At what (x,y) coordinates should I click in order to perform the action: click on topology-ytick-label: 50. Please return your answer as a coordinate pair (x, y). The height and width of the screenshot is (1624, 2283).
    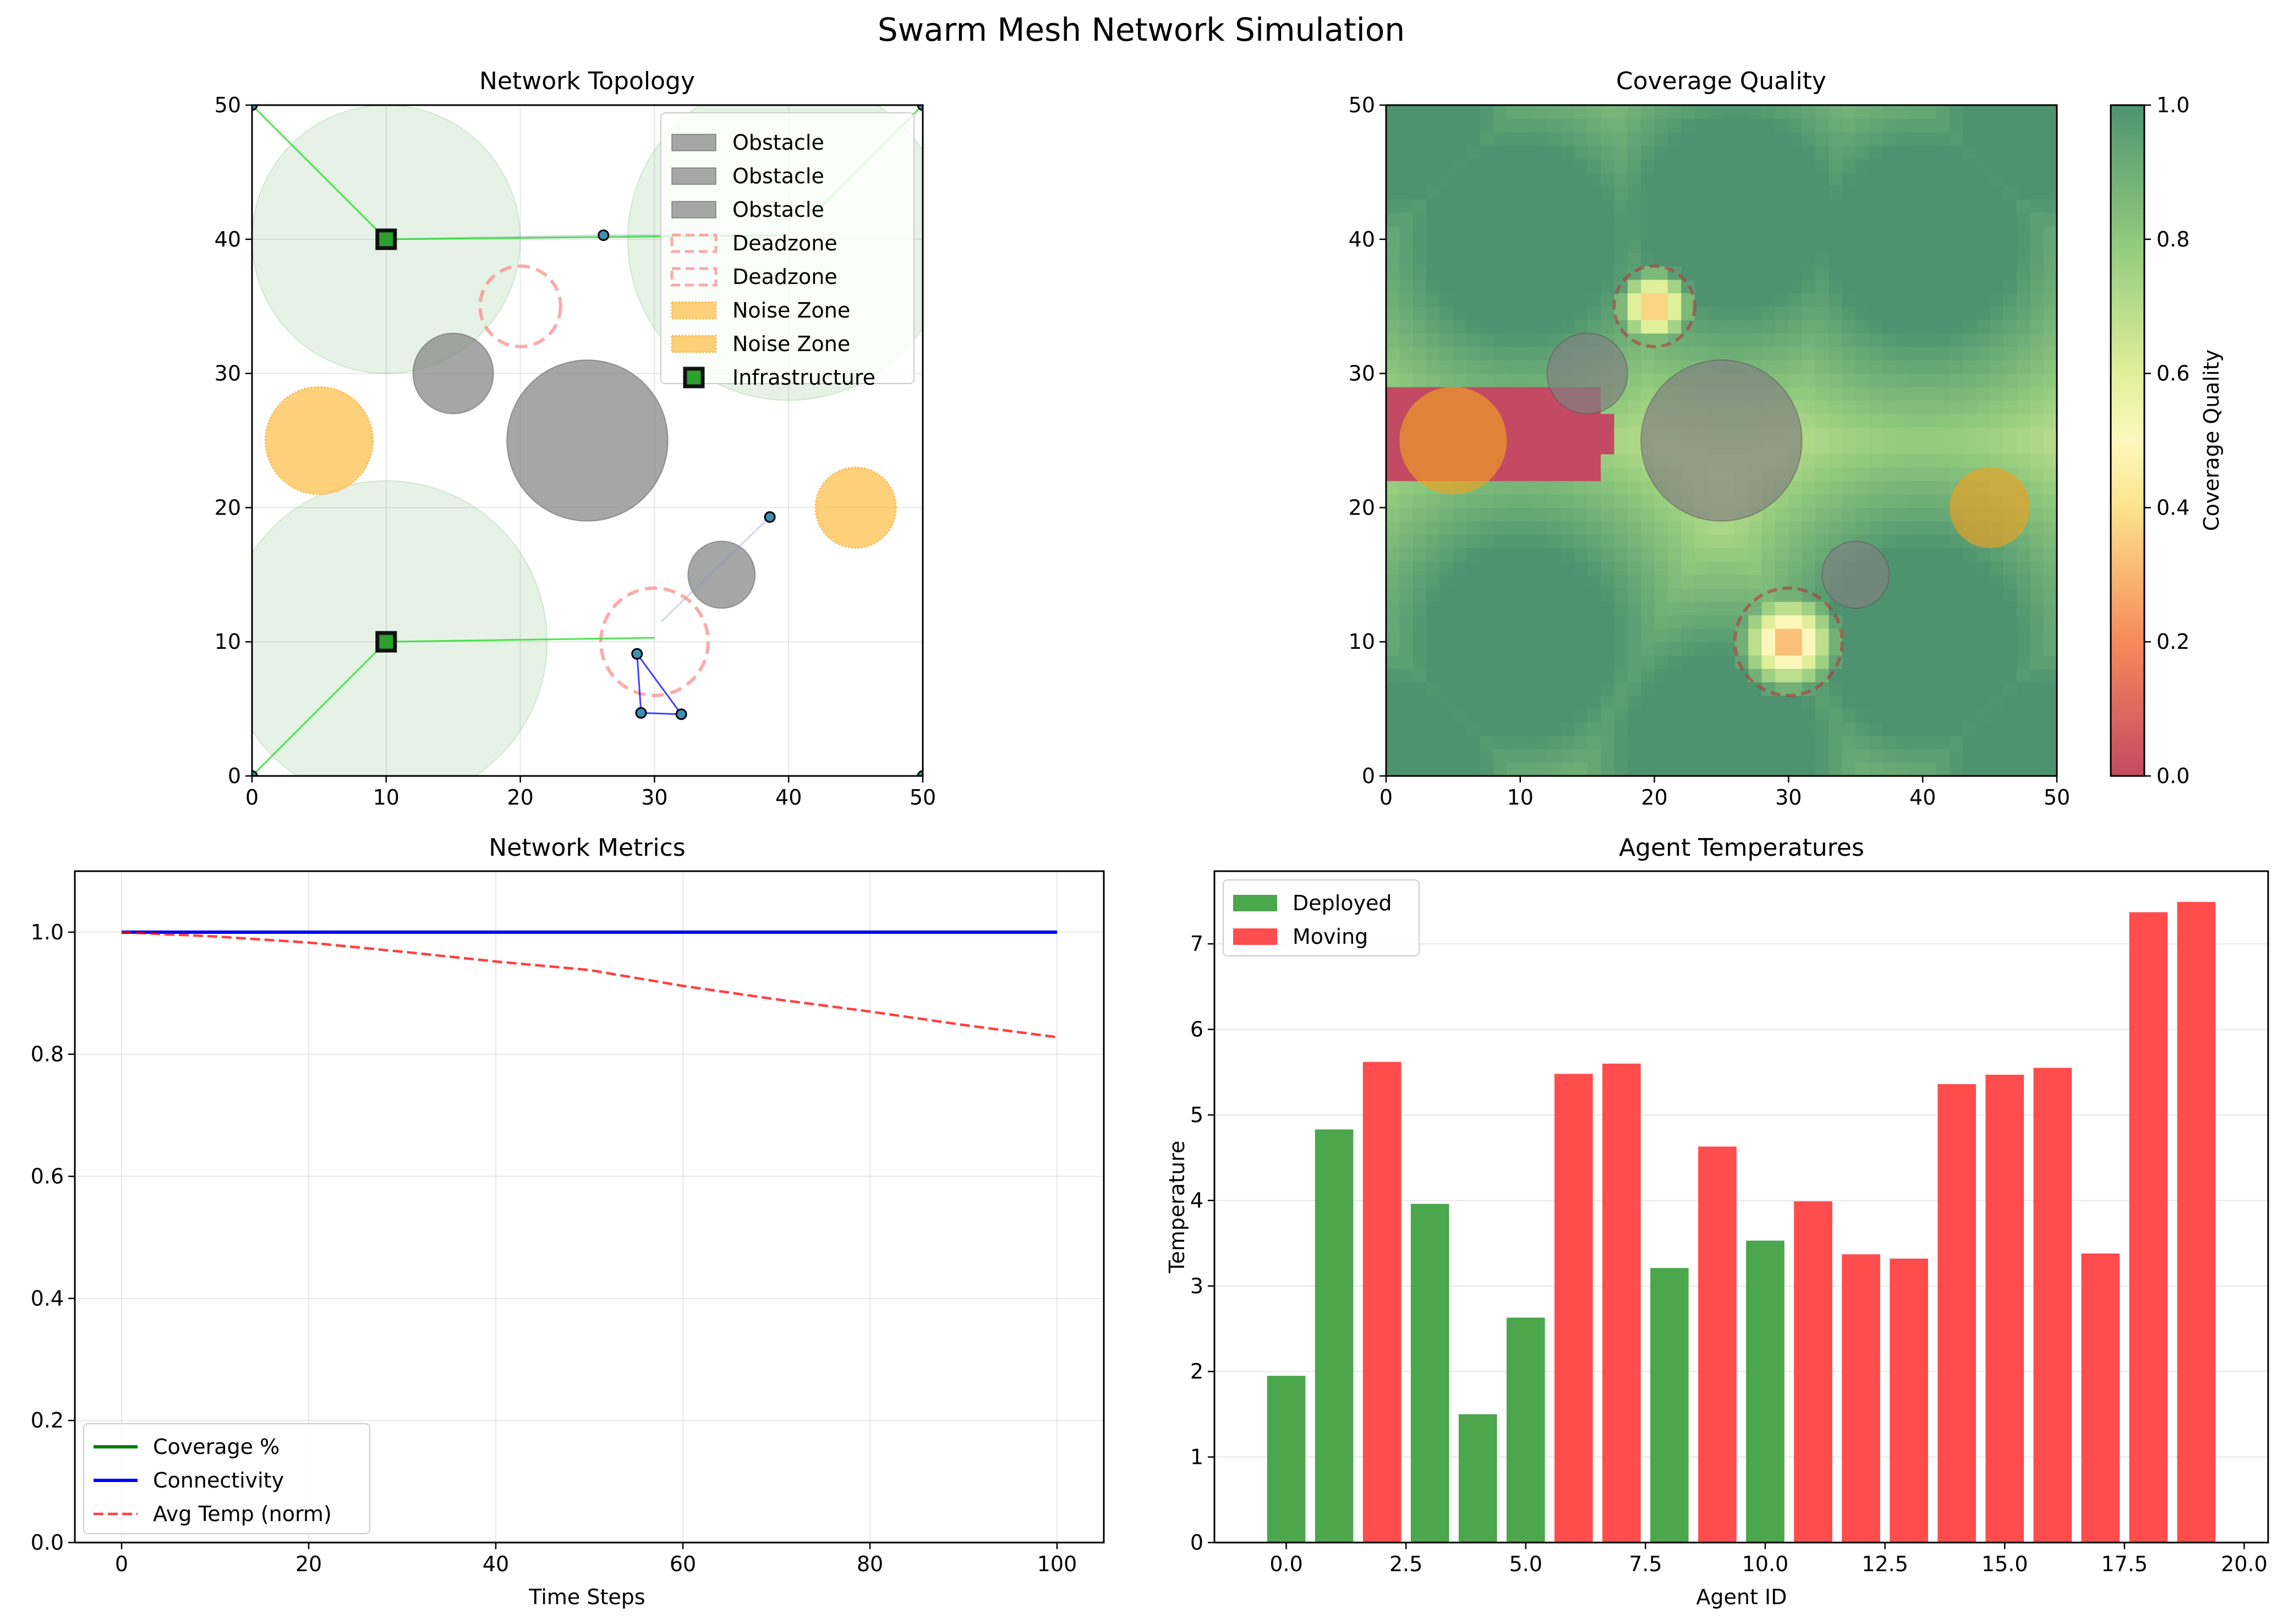
    Looking at the image, I should click on (228, 105).